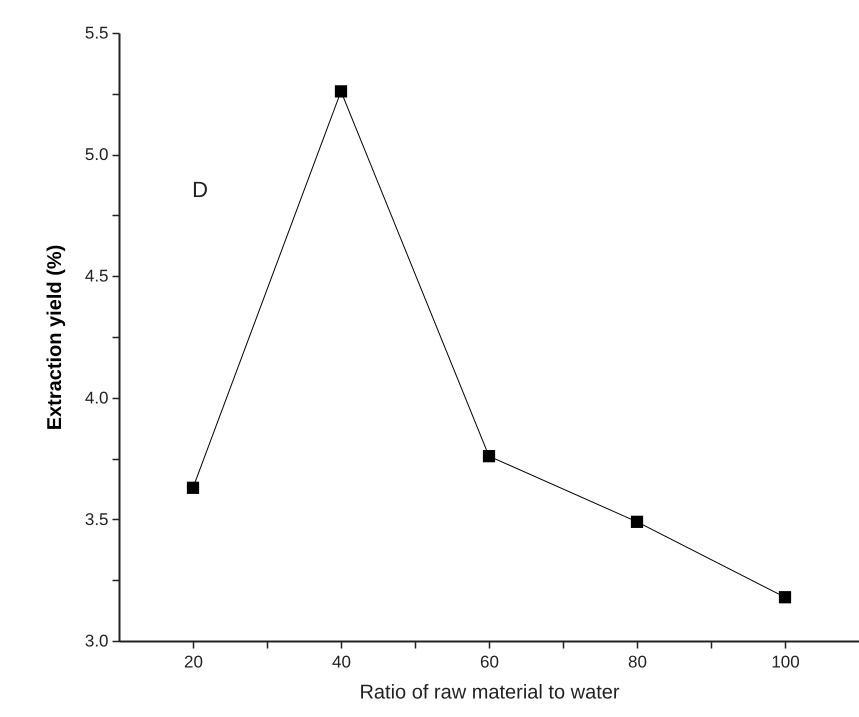 The image size is (859, 717). What do you see at coordinates (785, 662) in the screenshot?
I see `x-tick-label: 100` at bounding box center [785, 662].